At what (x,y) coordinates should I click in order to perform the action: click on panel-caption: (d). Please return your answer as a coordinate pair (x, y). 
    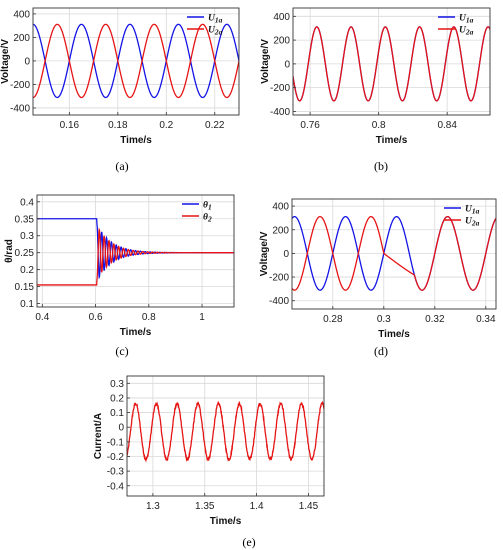
    Looking at the image, I should click on (381, 351).